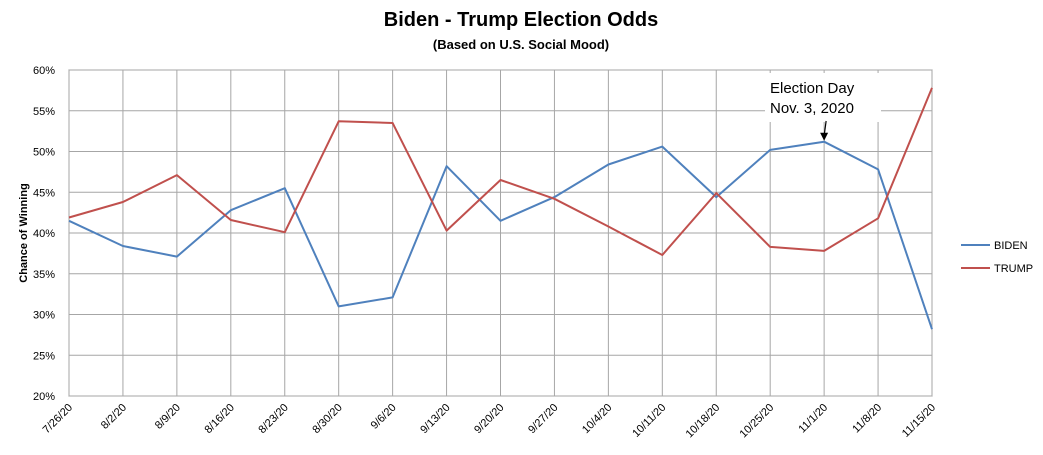 The height and width of the screenshot is (455, 1043). I want to click on annotation-line: Election Day, so click(812, 88).